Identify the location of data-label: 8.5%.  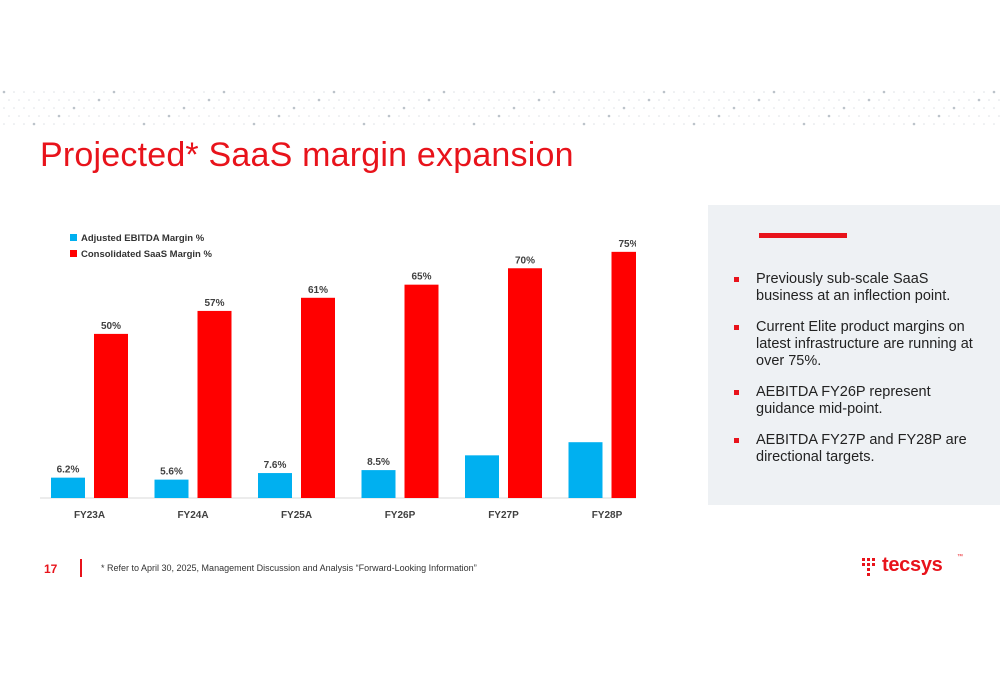
(378, 462).